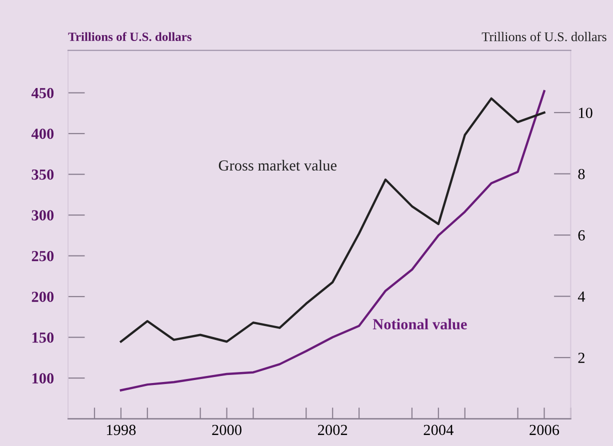  What do you see at coordinates (582, 297) in the screenshot?
I see `y2-tick-label: 4` at bounding box center [582, 297].